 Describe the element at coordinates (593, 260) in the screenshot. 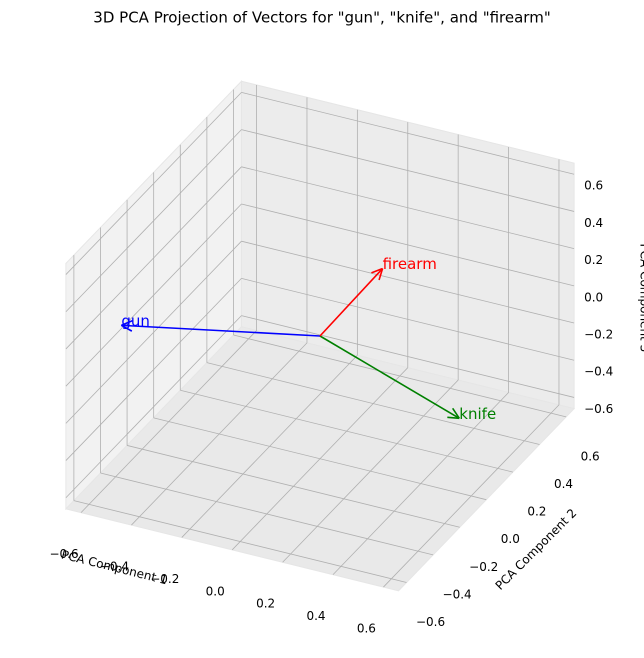

I see `z-tick-label: 0.2` at that location.